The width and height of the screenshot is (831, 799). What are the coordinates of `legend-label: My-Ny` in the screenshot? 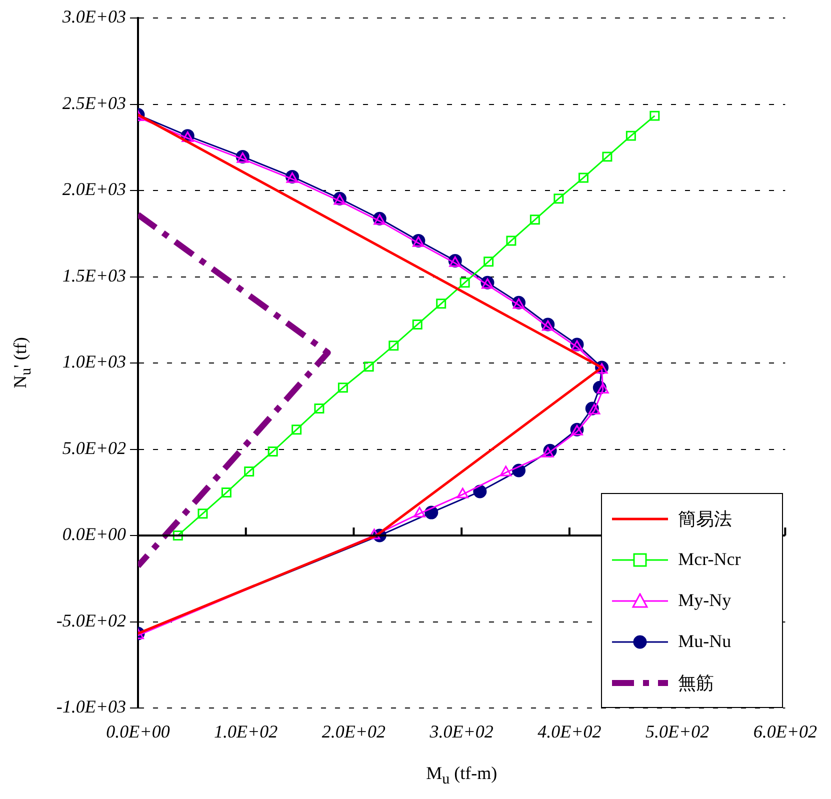 It's located at (705, 600).